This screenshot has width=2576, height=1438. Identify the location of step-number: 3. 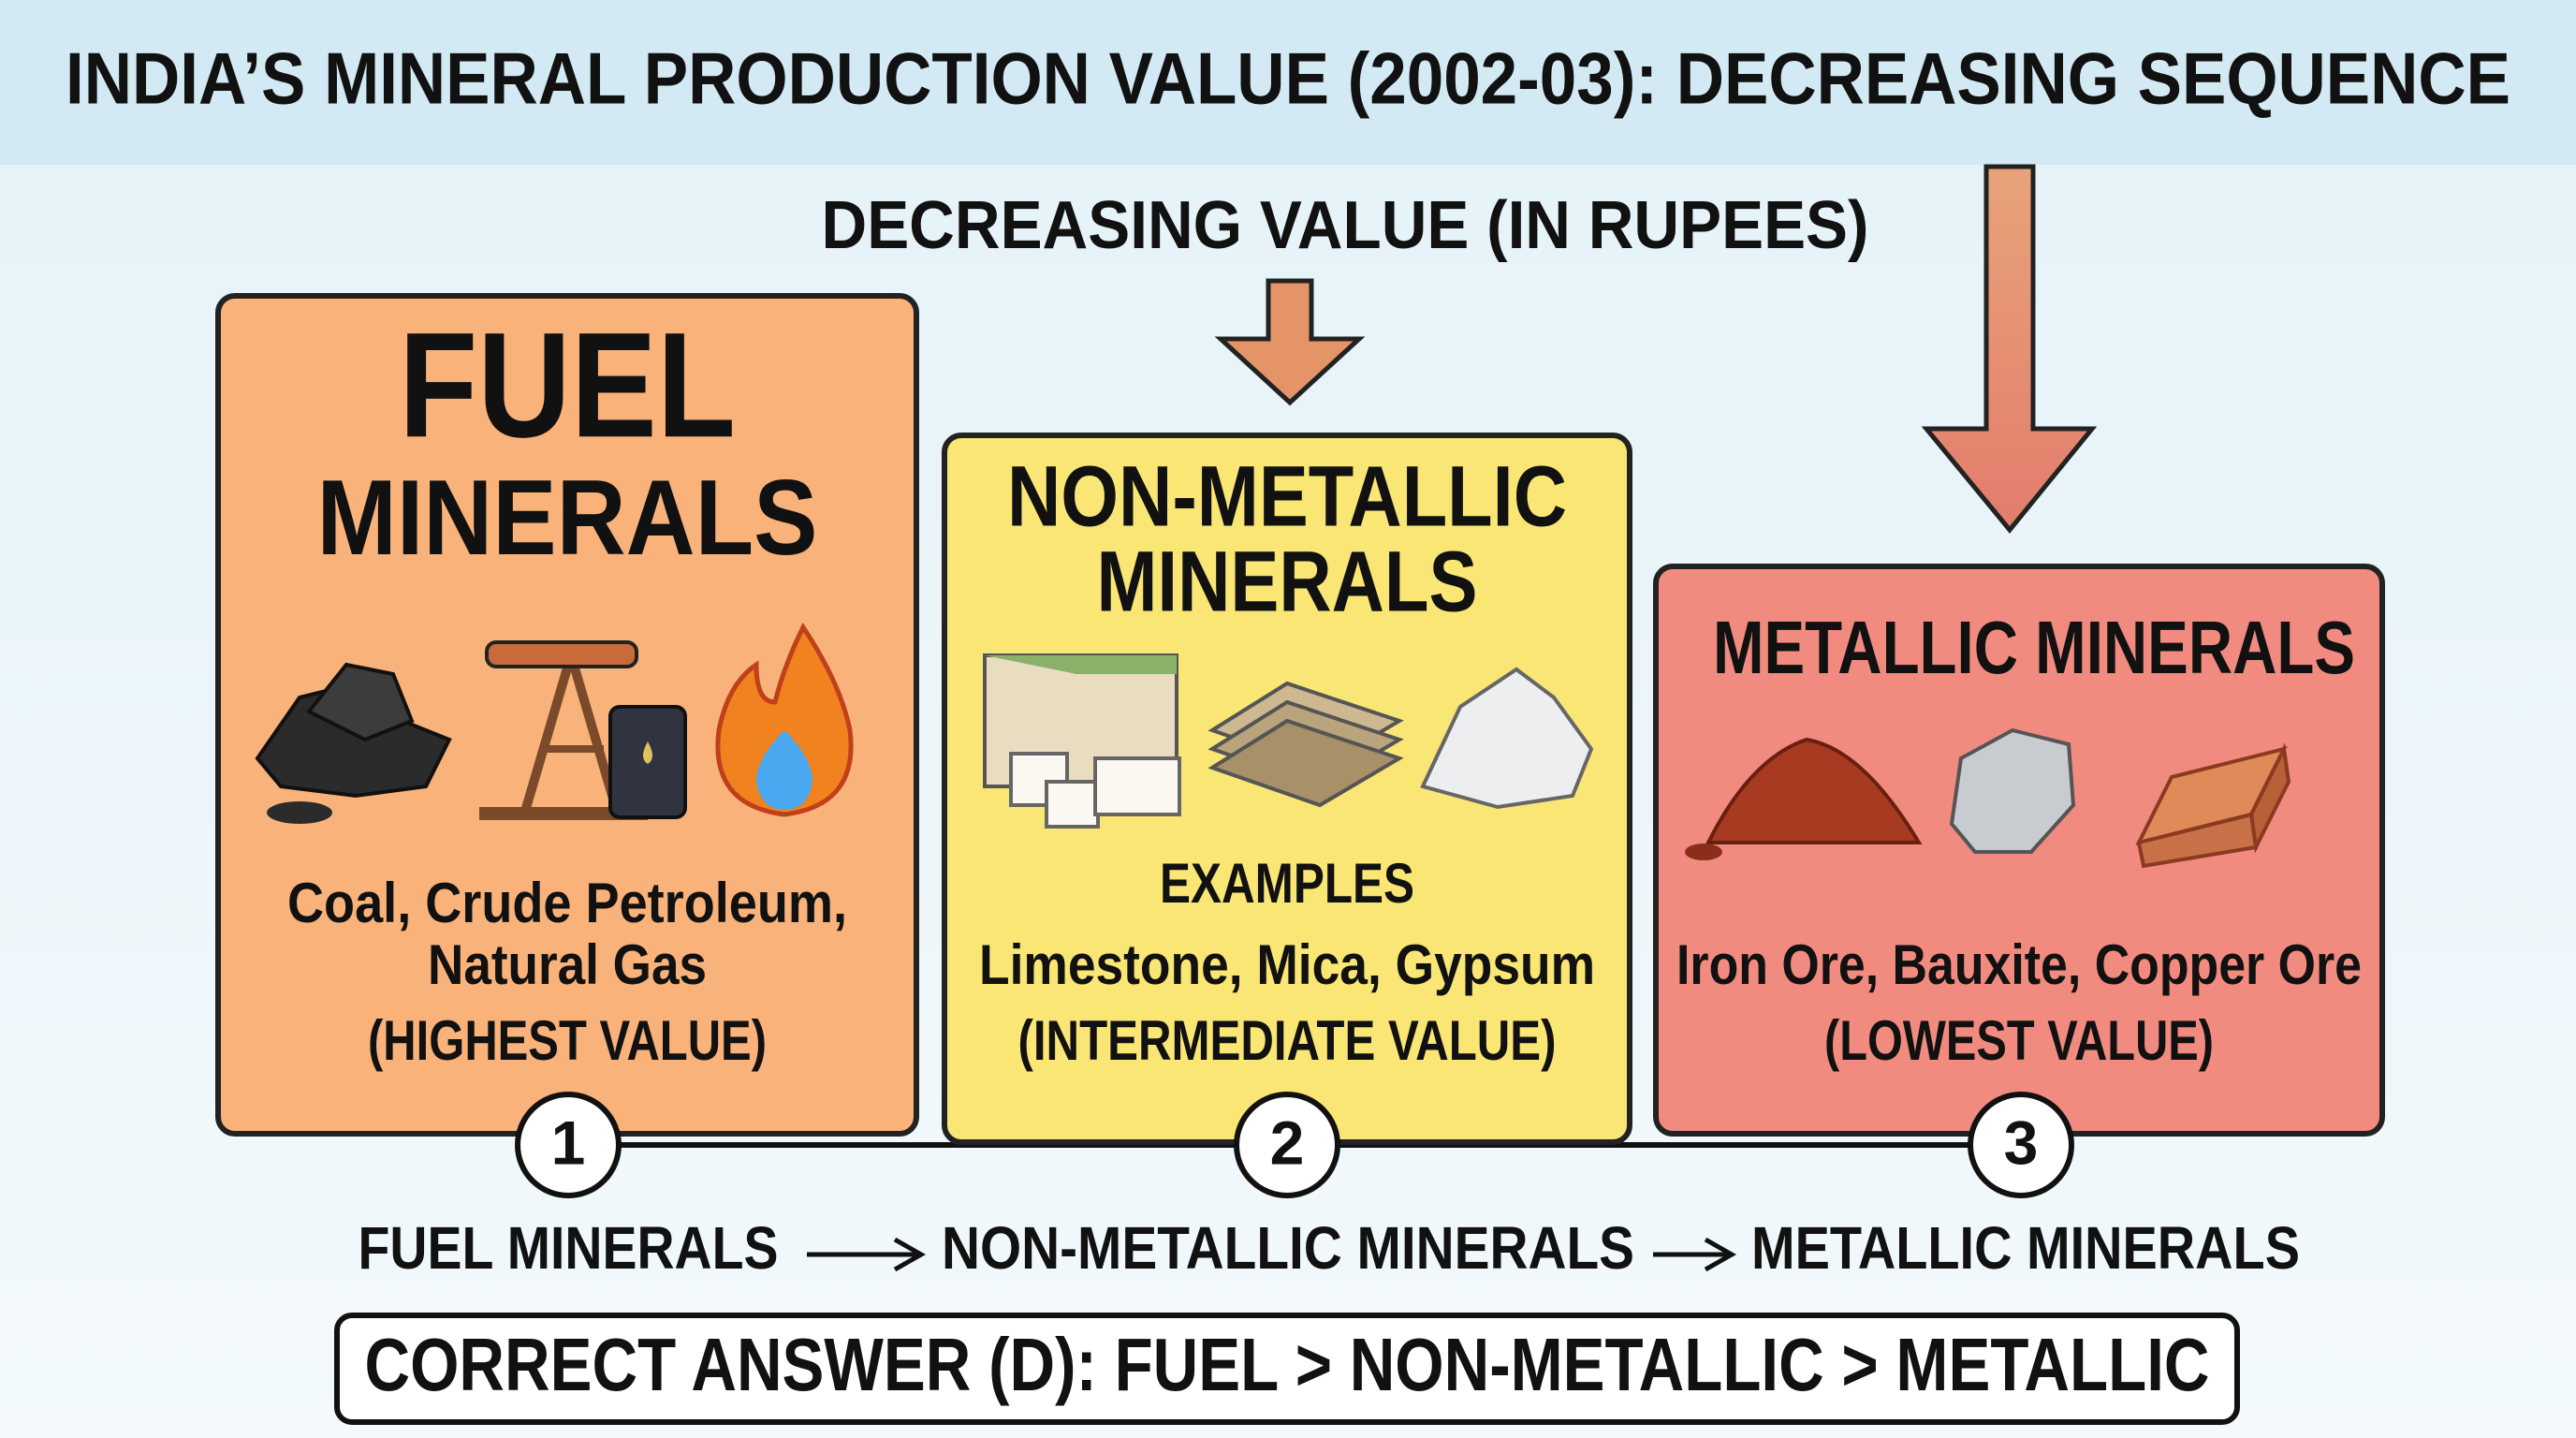
(2021, 1142).